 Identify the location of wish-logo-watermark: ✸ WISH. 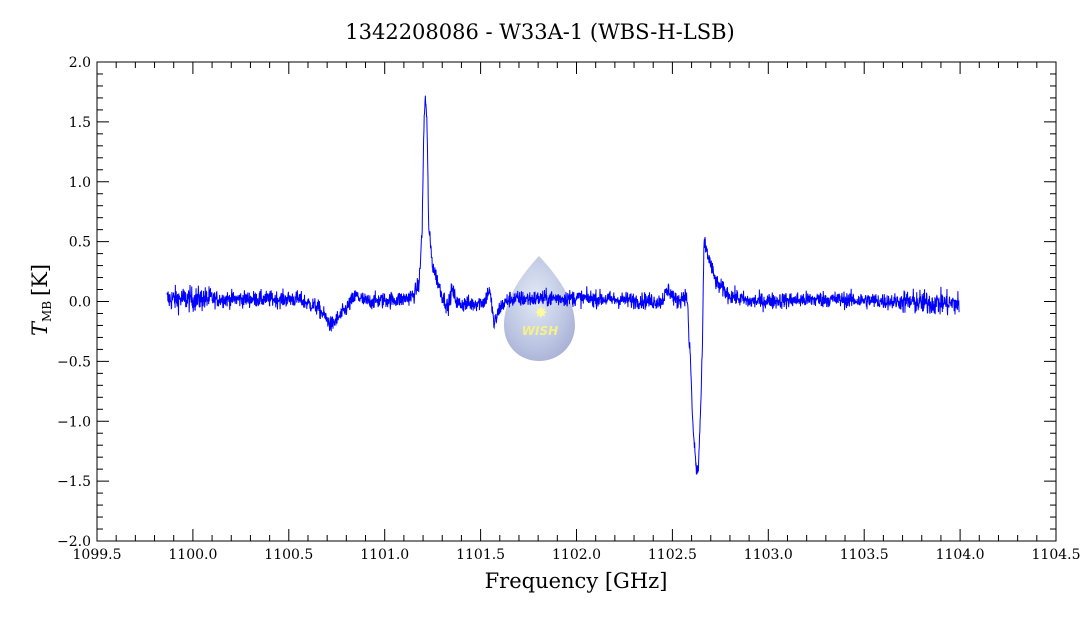
(539, 308).